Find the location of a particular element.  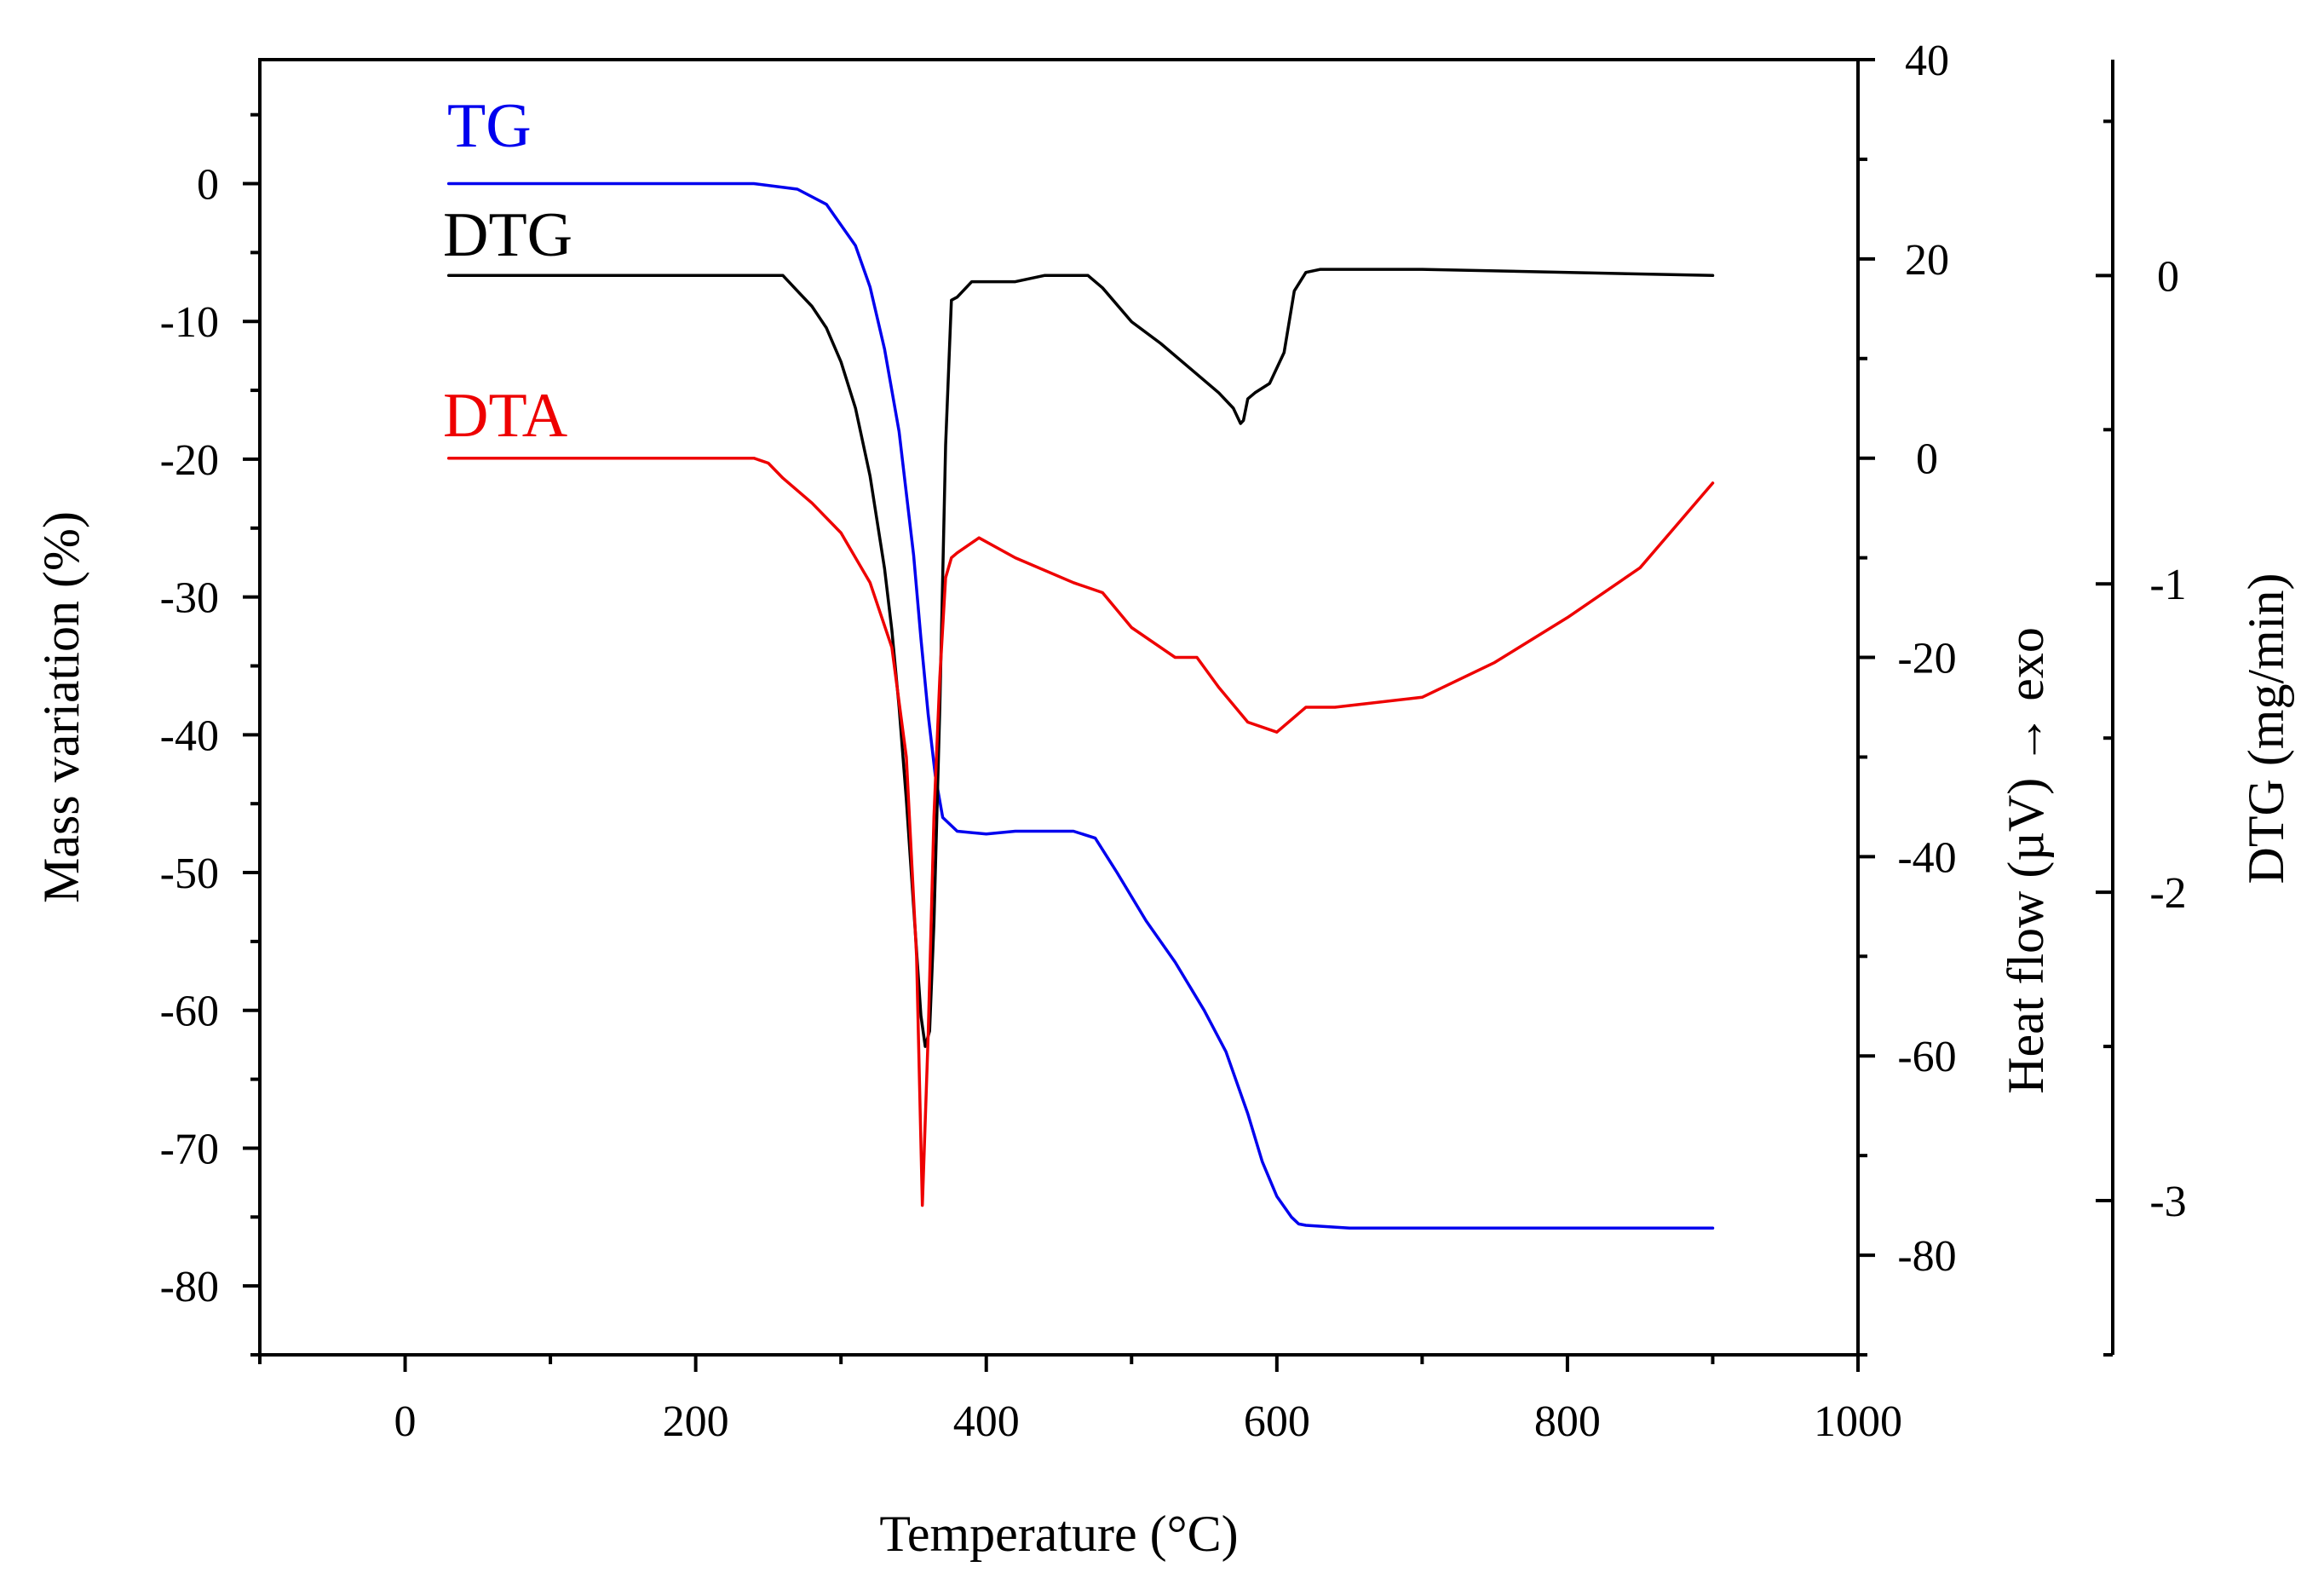

tg-series-label: TG is located at coordinates (489, 126).